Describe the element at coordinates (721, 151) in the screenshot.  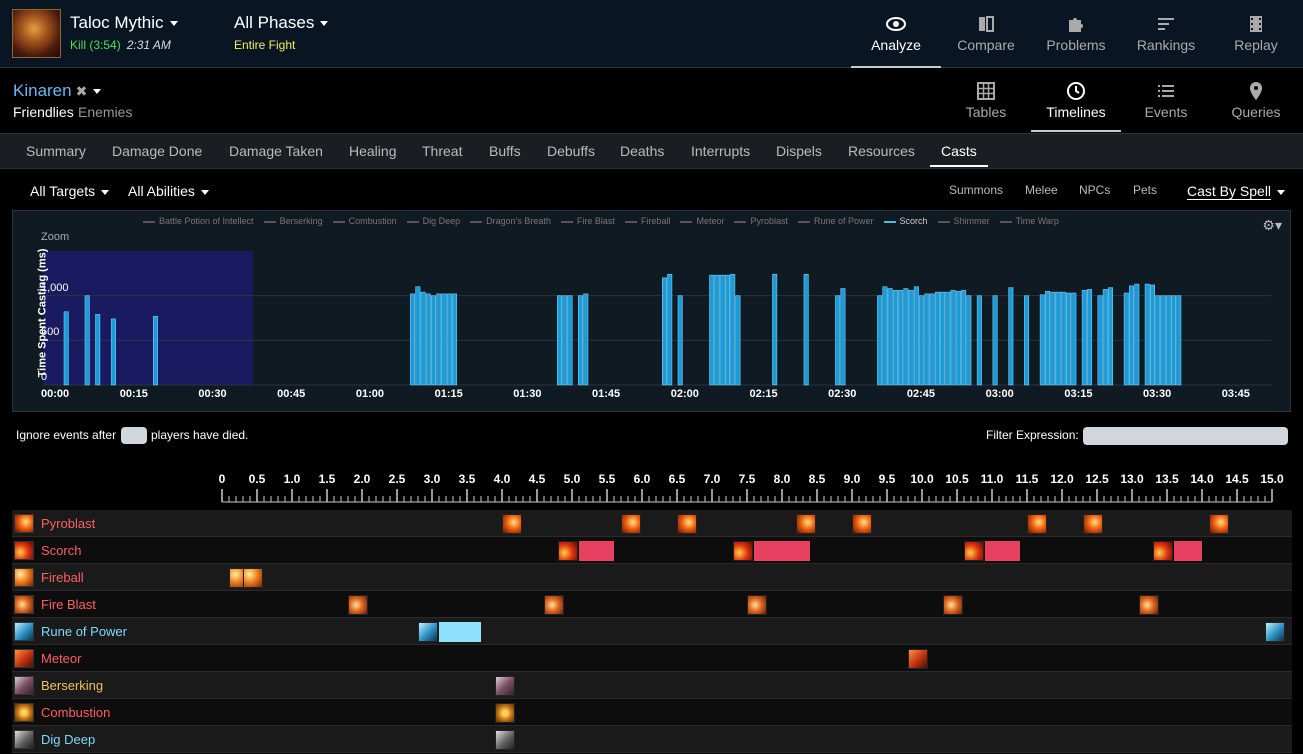
I see `tab-interrupts: Interrupts` at that location.